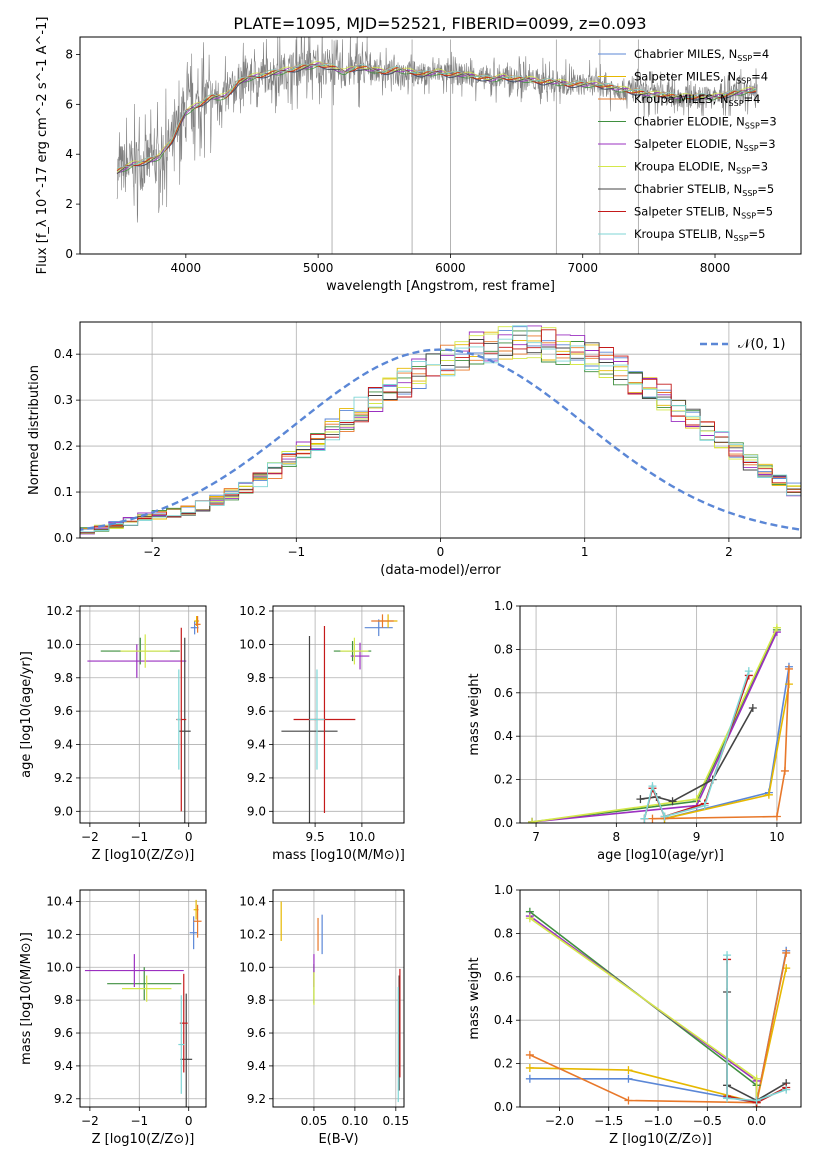 Image resolution: width=819 pixels, height=1170 pixels. I want to click on model-spectrum-kroupa-elodie, so click(436, 116).